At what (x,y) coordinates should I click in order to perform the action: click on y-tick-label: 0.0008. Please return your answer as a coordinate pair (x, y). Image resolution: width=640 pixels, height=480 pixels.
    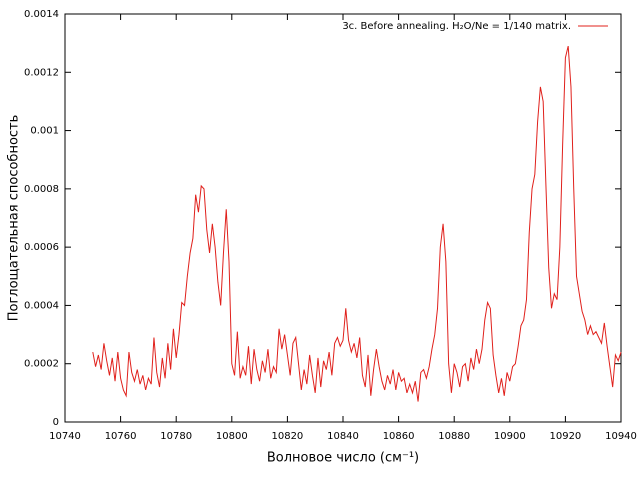
    Looking at the image, I should click on (41, 189).